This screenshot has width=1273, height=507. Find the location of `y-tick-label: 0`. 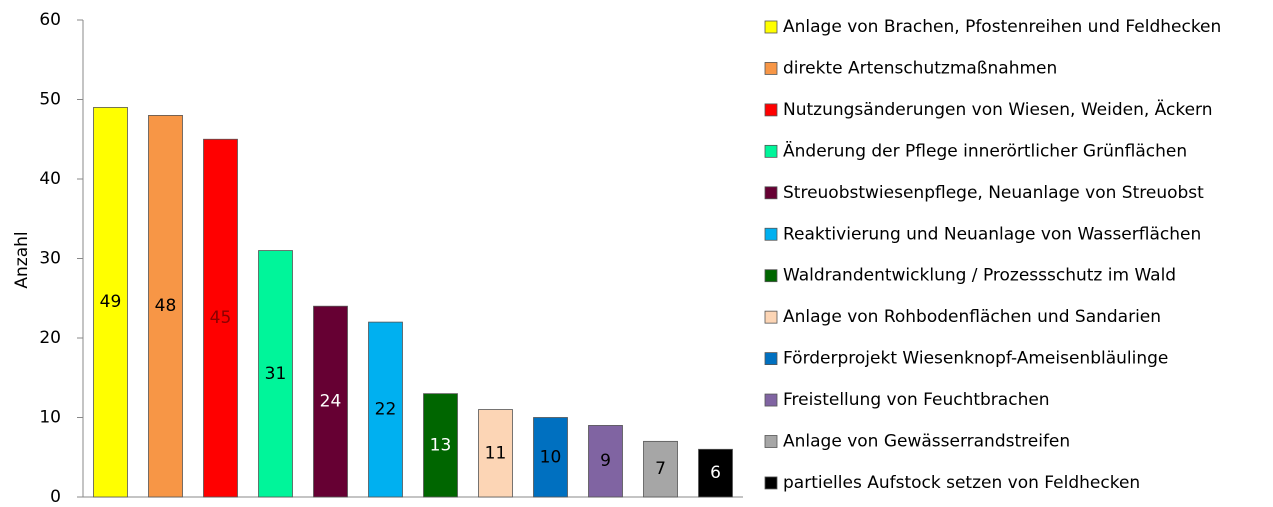

y-tick-label: 0 is located at coordinates (55, 495).